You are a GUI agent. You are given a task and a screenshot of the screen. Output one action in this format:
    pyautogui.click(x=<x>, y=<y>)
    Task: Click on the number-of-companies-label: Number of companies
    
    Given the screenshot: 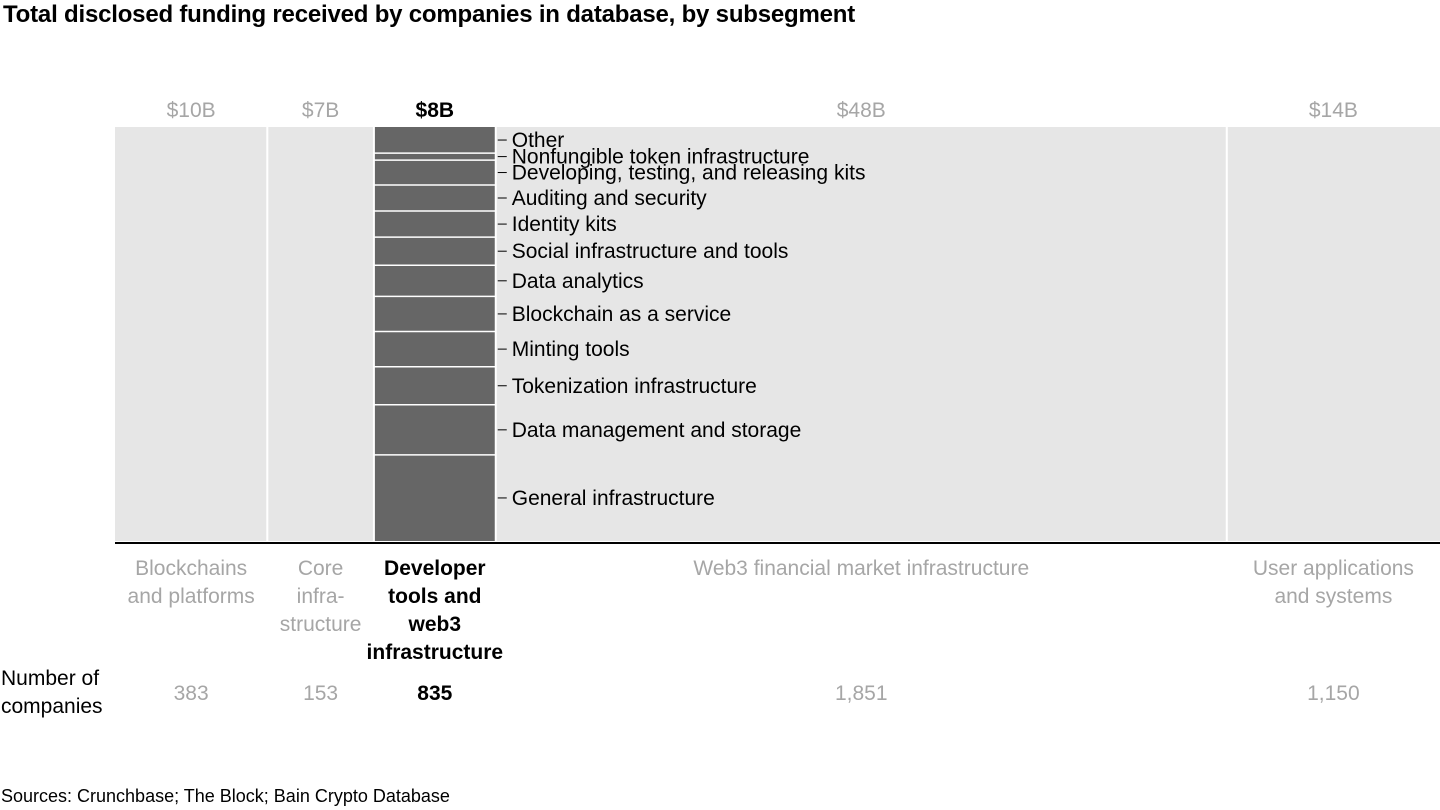 What is the action you would take?
    pyautogui.click(x=57, y=693)
    